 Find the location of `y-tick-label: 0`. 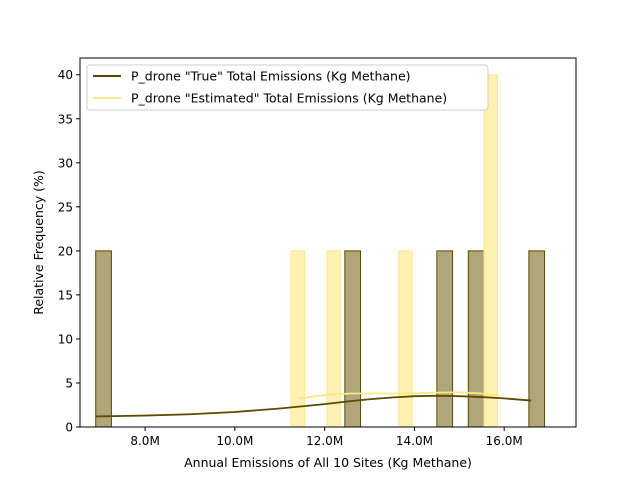

y-tick-label: 0 is located at coordinates (69, 428).